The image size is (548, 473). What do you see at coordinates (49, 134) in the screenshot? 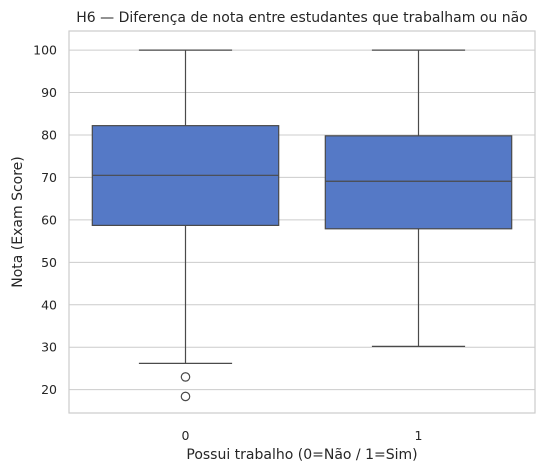
I see `y-tick-label: 80` at bounding box center [49, 134].